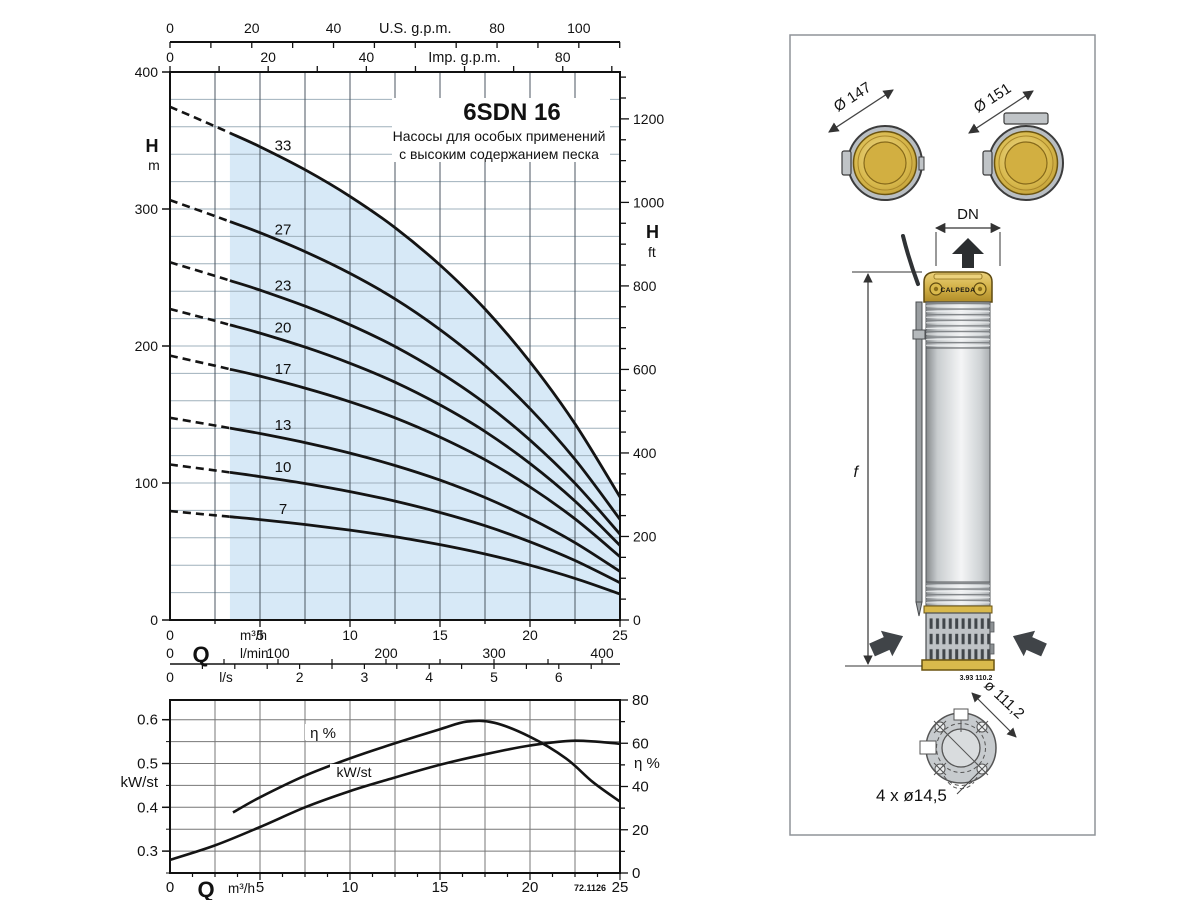  Describe the element at coordinates (440, 887) in the screenshot. I see `q-tick-label: 15` at that location.